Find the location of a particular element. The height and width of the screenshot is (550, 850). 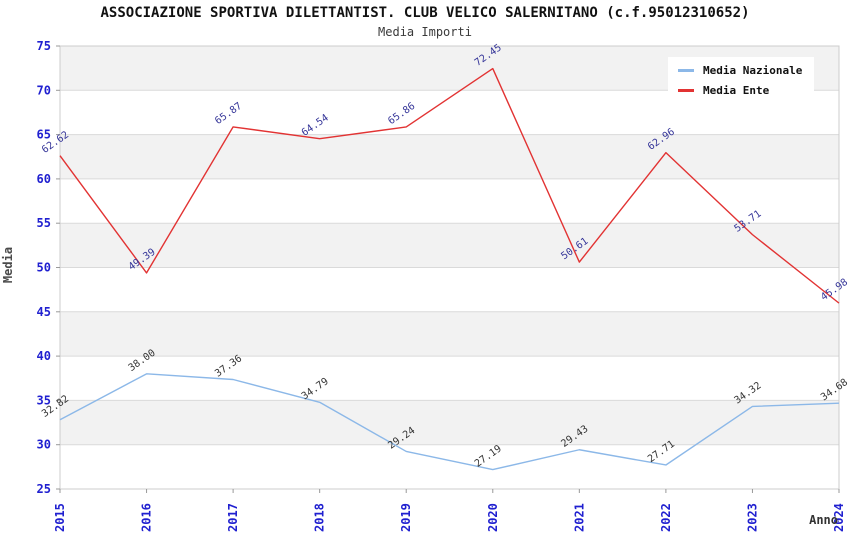

y-tick-label: 60 is located at coordinates (44, 179).